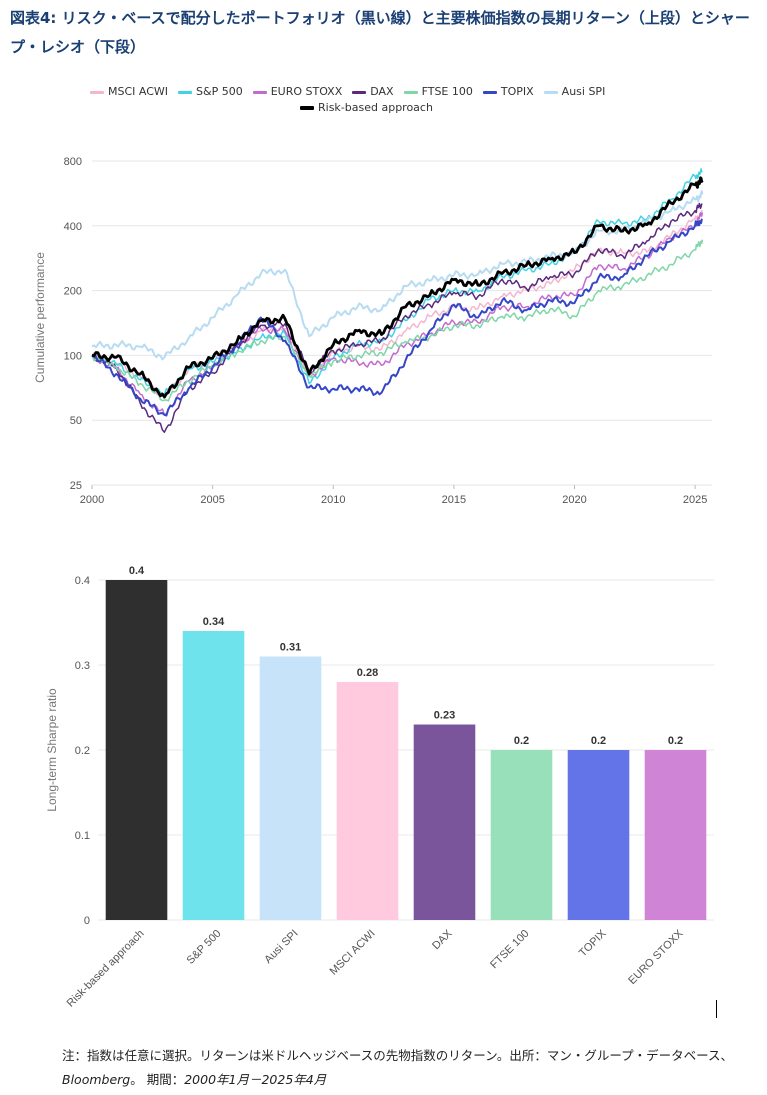  I want to click on bar-value-label: 0.23, so click(444, 716).